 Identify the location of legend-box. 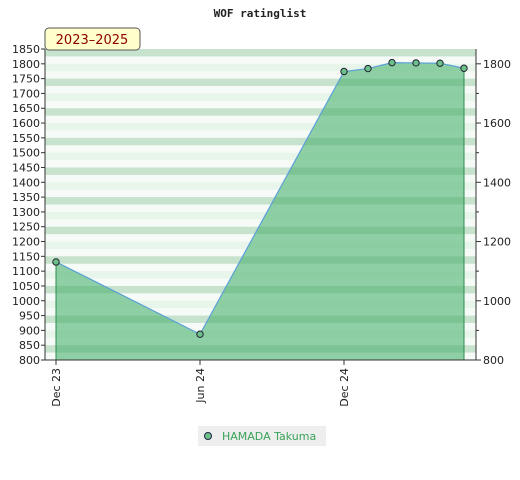
(262, 436).